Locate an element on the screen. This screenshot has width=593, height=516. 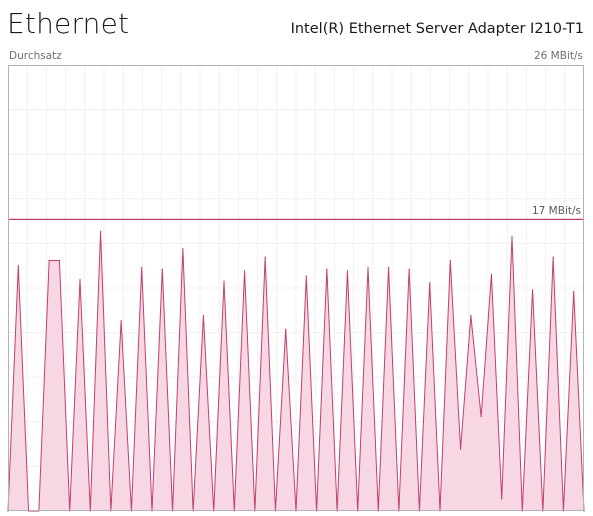
graph-label: Durchsatz is located at coordinates (35, 56).